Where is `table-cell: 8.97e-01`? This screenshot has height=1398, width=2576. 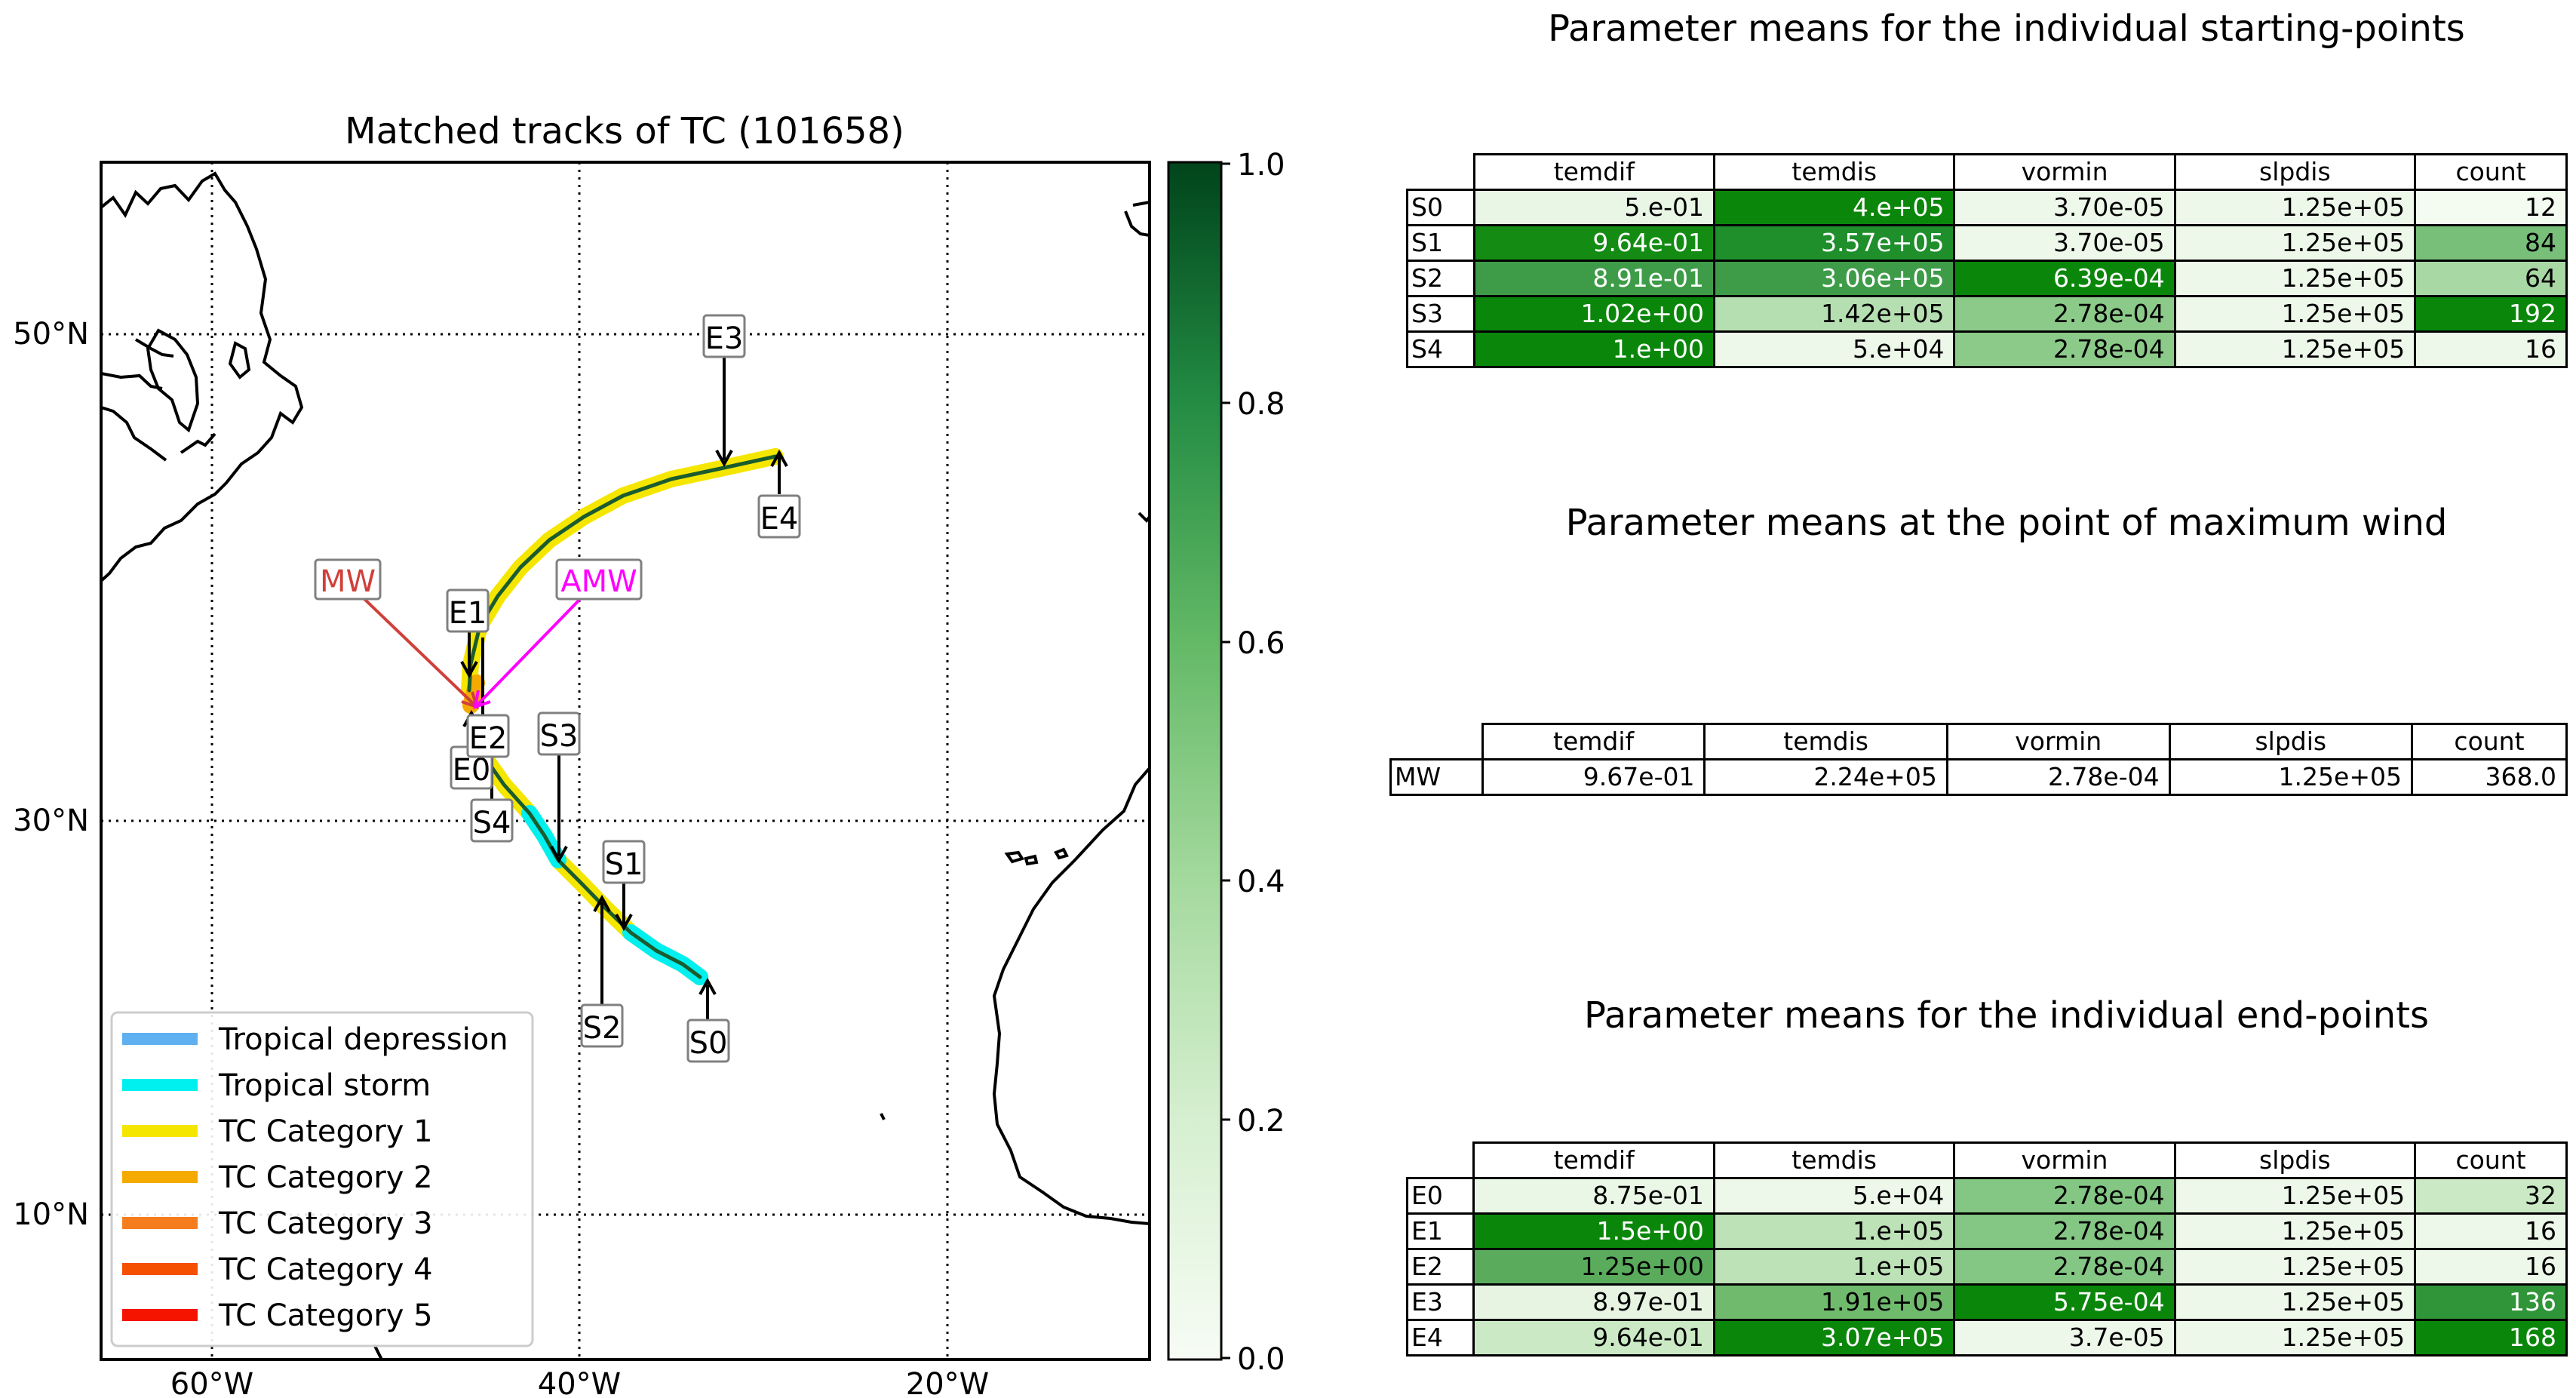
table-cell: 8.97e-01 is located at coordinates (1593, 1302).